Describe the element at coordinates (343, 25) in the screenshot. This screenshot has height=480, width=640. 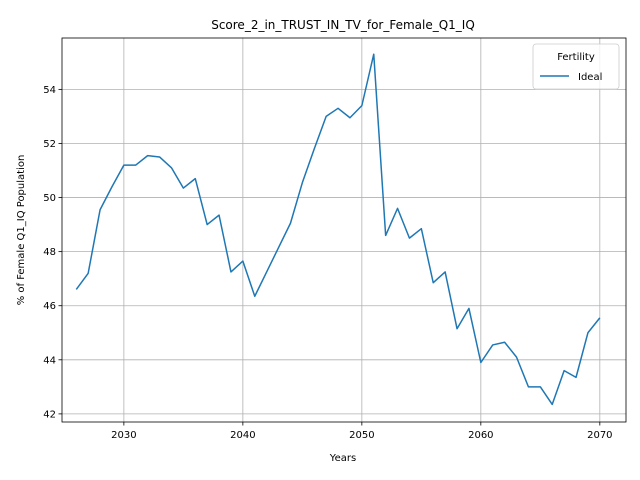
I see `chart-title: Score_2_in_TRUST_IN_TV_for_Female_Q1_IQ` at that location.